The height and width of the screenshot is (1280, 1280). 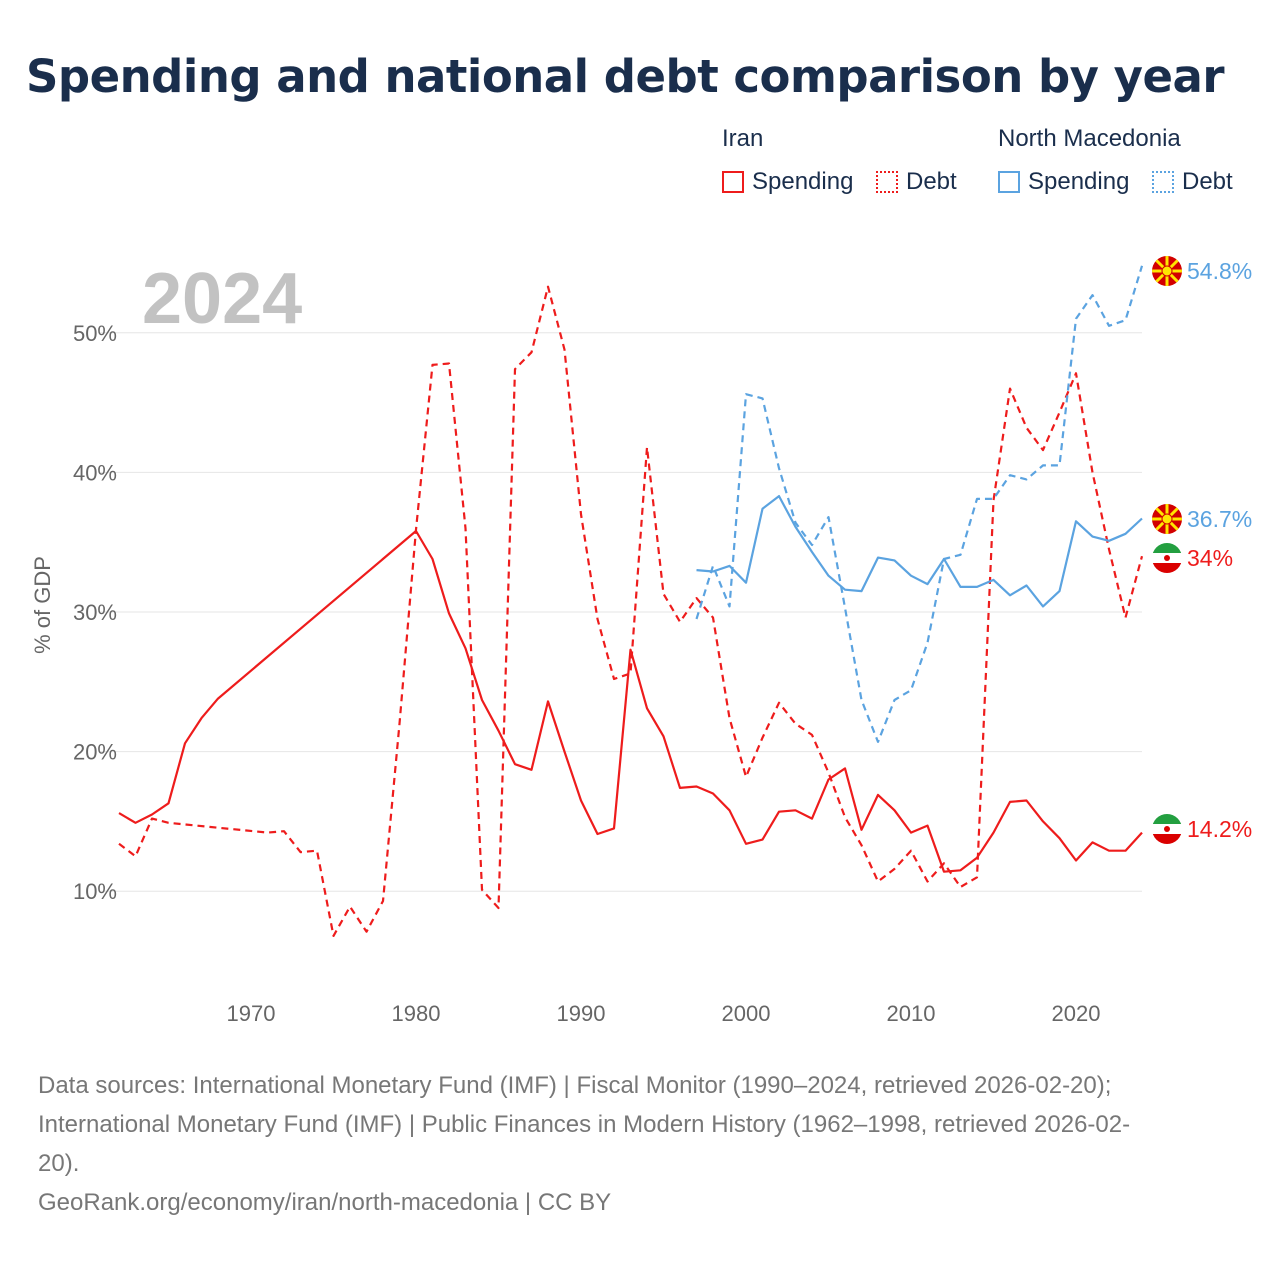 I want to click on y-axis-label: % of GDP, so click(x=42, y=605).